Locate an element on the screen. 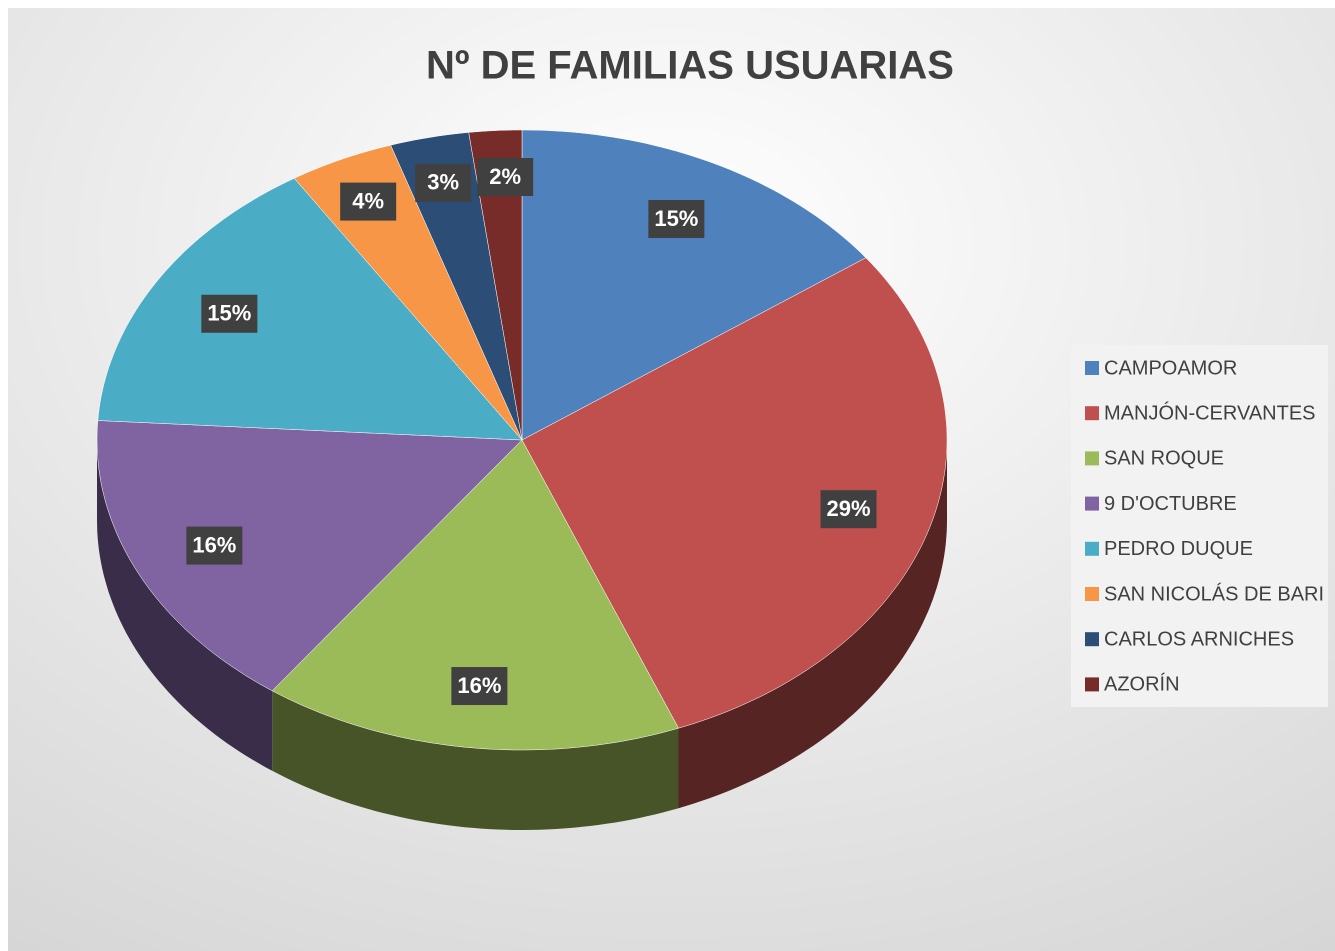 The height and width of the screenshot is (951, 1335). legend-label: 9 D'OCTUBRE is located at coordinates (1170, 504).